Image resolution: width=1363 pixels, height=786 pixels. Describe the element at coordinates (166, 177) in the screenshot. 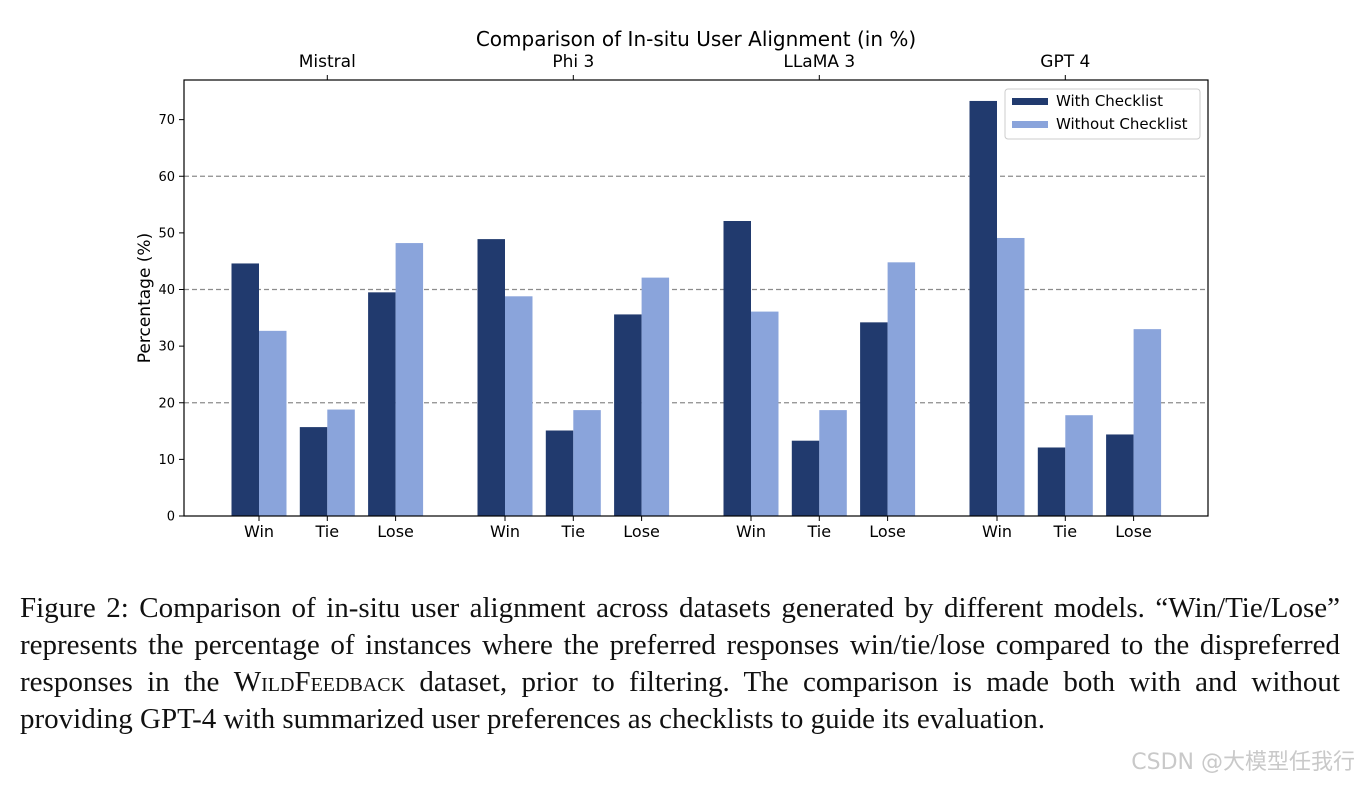

I see `y-tick-label: 60` at that location.